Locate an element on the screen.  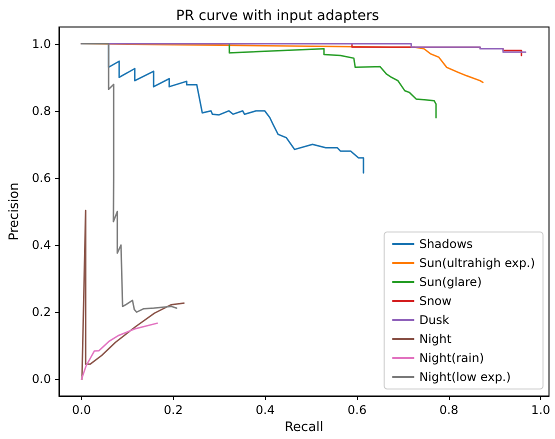
legend-label: Night(rain) is located at coordinates (451, 358).